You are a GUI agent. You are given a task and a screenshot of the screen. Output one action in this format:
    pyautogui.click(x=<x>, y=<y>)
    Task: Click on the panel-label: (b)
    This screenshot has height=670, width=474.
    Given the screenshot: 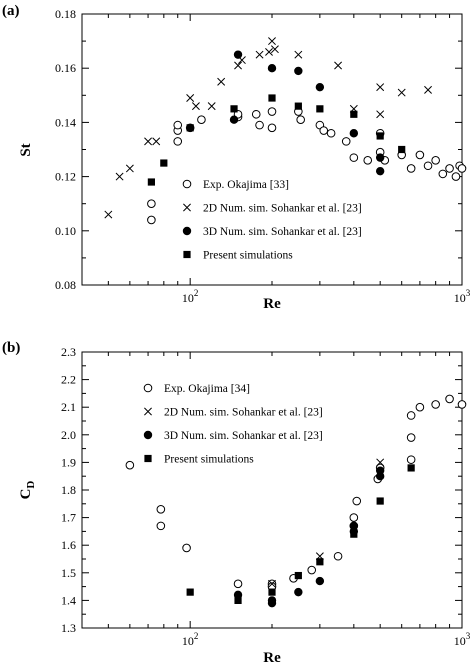 What is the action you would take?
    pyautogui.click(x=11, y=348)
    